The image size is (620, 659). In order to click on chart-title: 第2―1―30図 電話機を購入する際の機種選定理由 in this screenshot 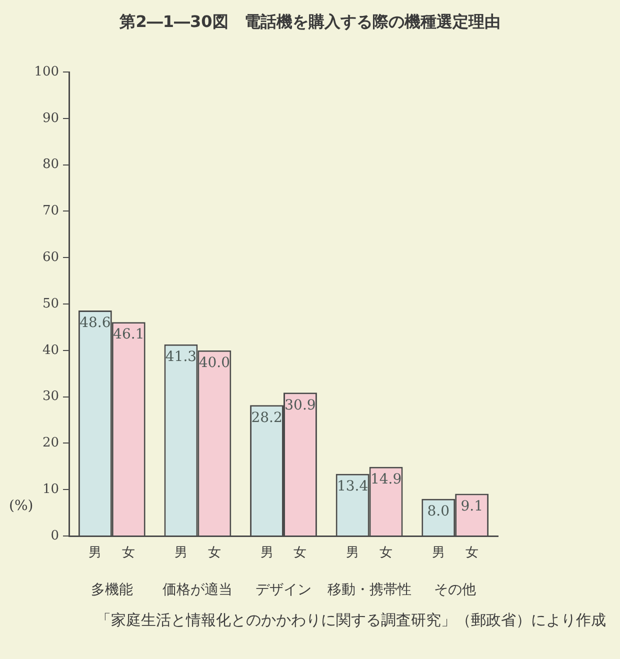, I will do `click(310, 22)`.